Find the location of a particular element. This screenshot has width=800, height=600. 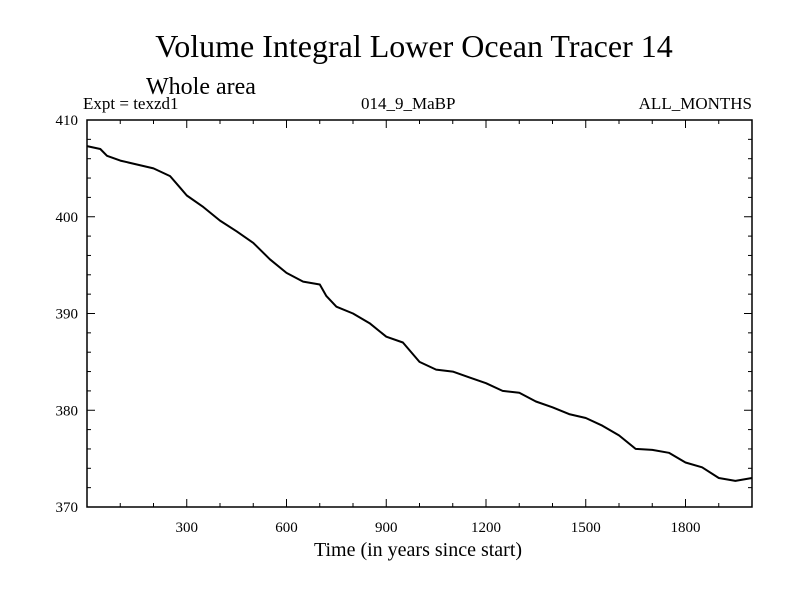

y-tick-label: 390 is located at coordinates (67, 315).